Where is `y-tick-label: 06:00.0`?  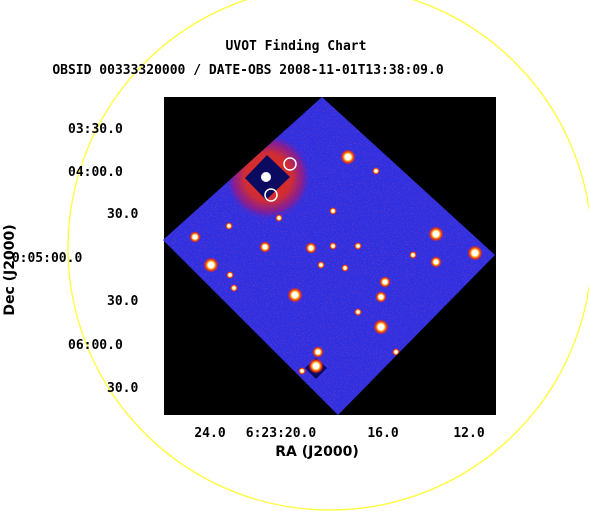 y-tick-label: 06:00.0 is located at coordinates (95, 345).